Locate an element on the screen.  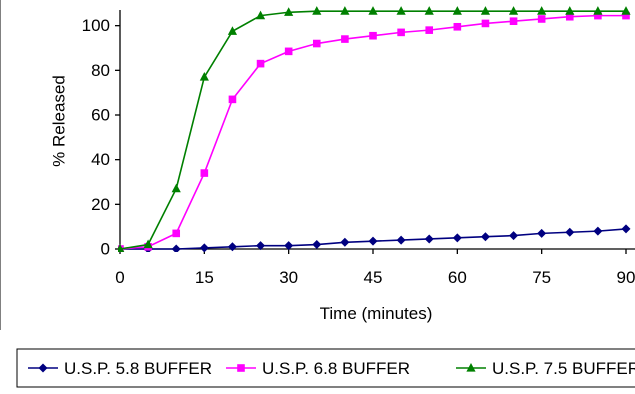
x-tick-label: 60 is located at coordinates (457, 277).